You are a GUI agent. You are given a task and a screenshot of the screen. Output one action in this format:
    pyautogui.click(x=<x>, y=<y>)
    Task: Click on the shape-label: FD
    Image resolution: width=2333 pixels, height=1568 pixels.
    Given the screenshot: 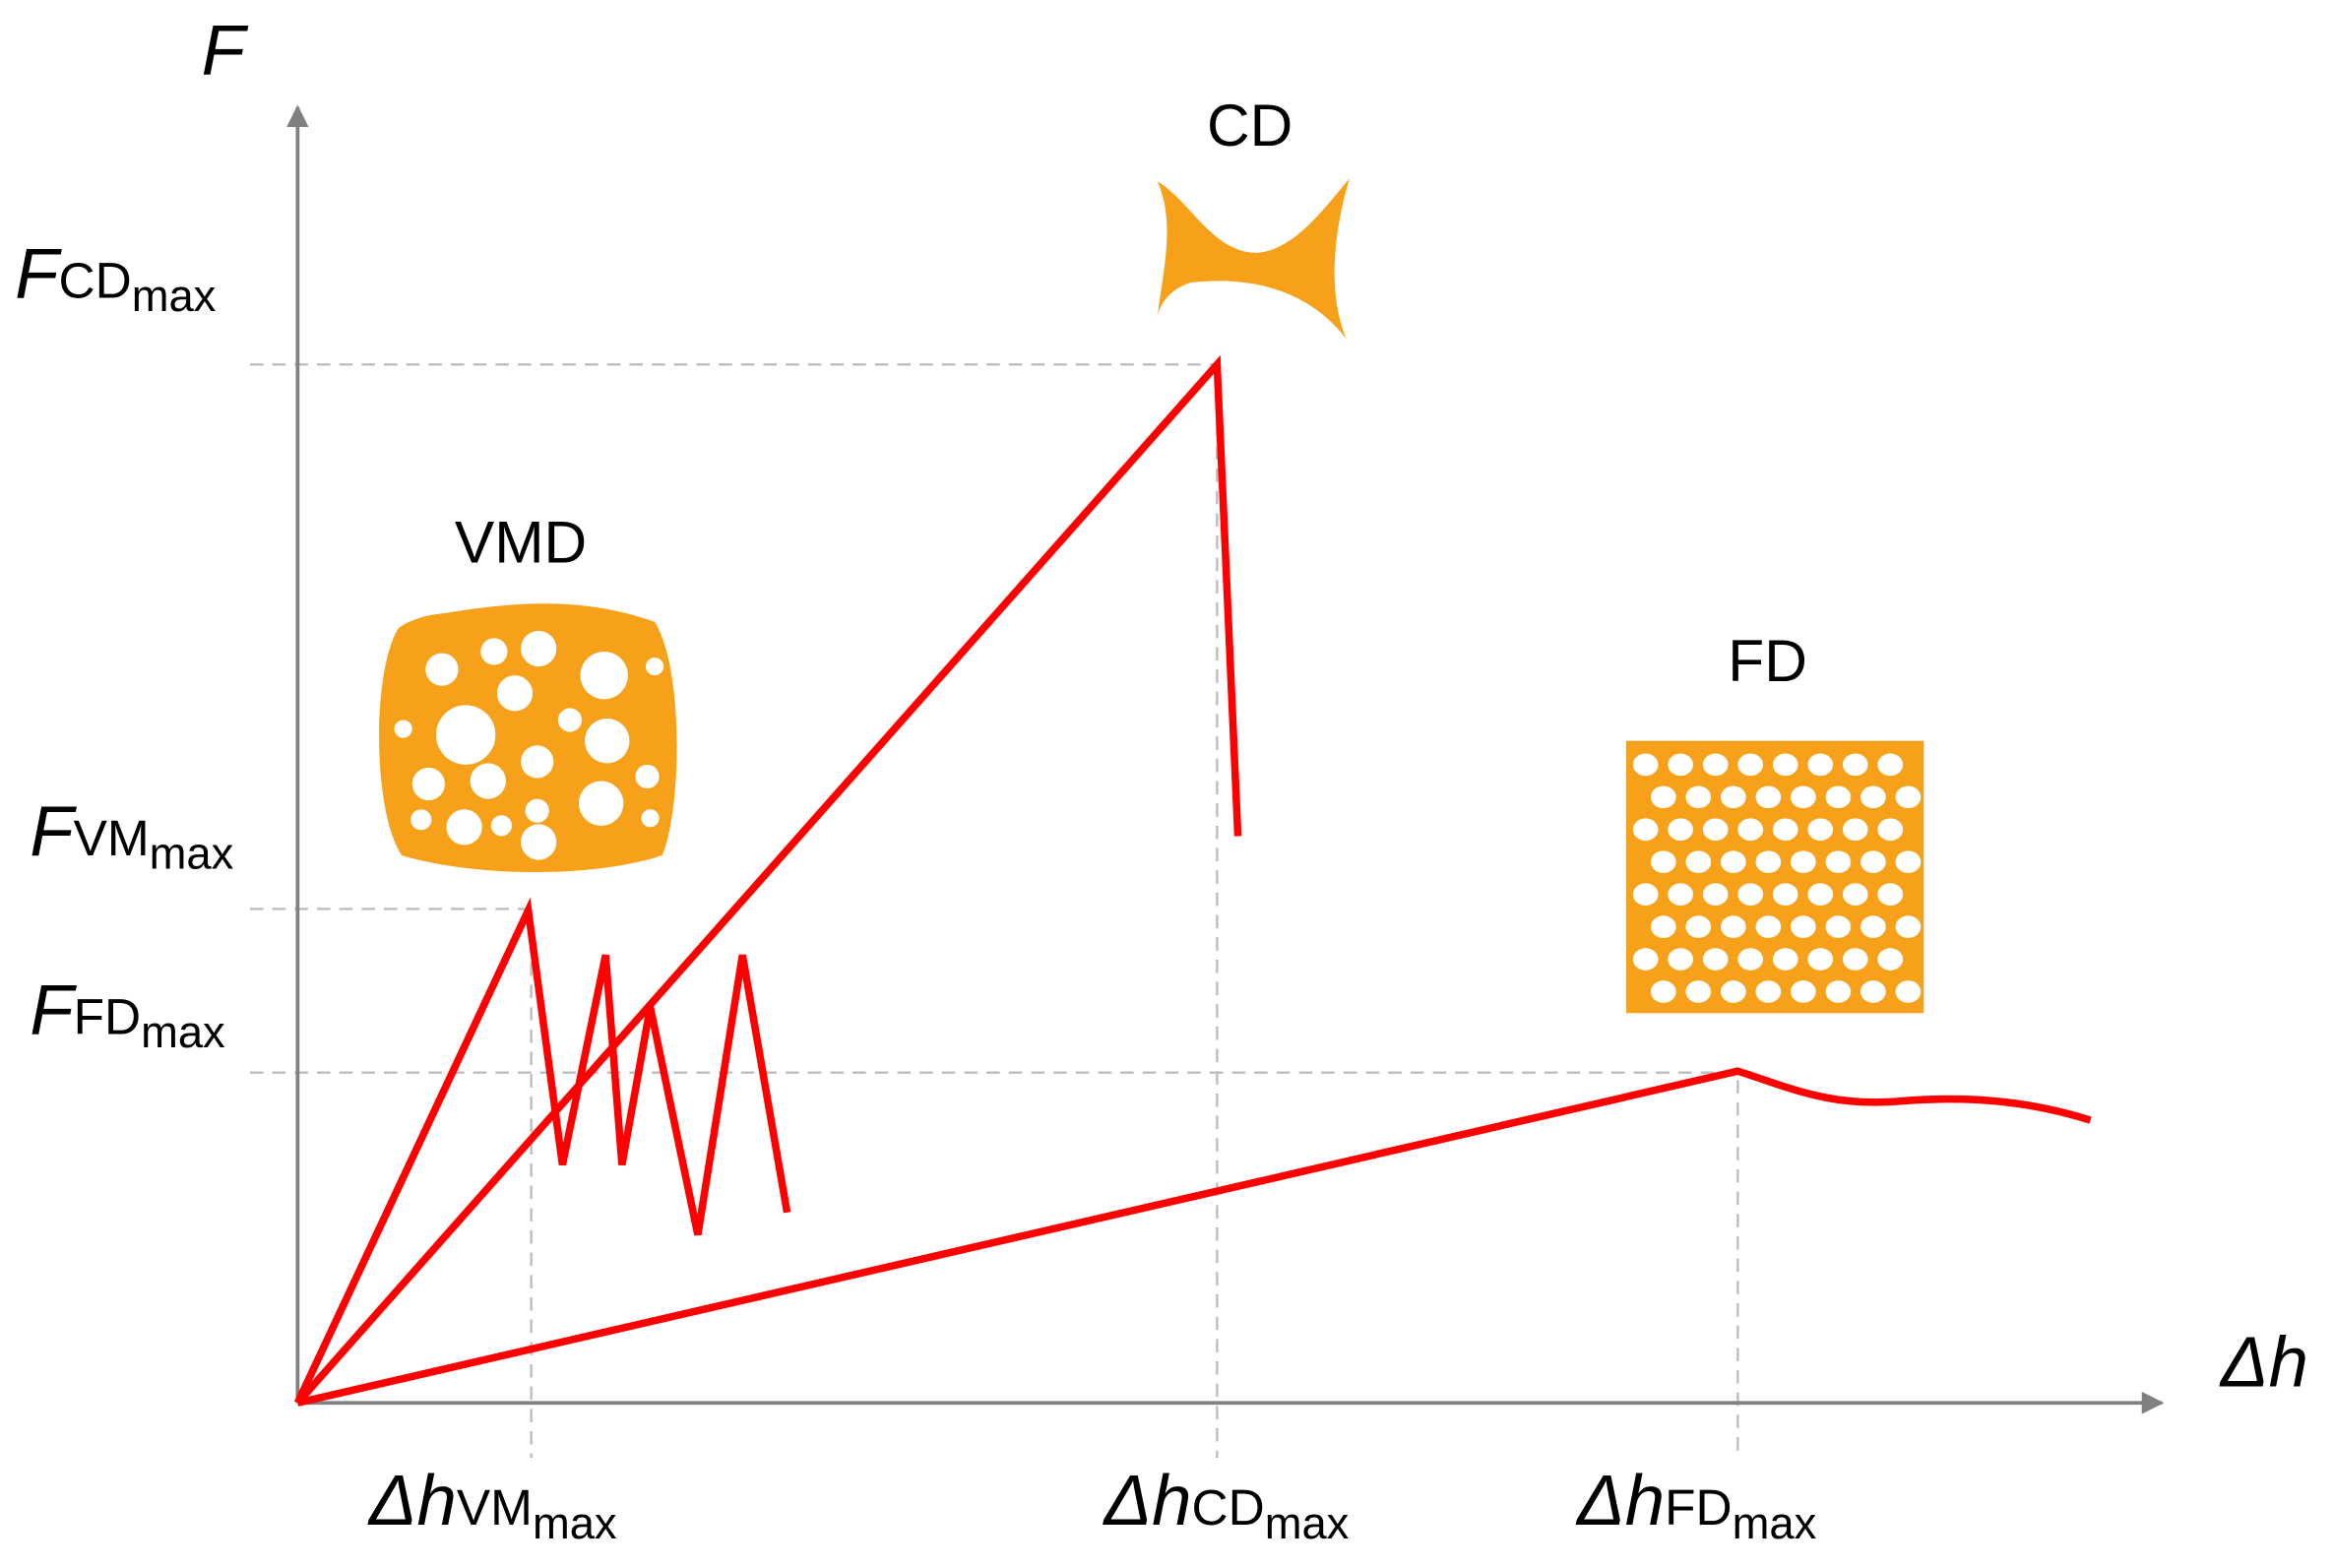 What is the action you would take?
    pyautogui.click(x=1768, y=660)
    